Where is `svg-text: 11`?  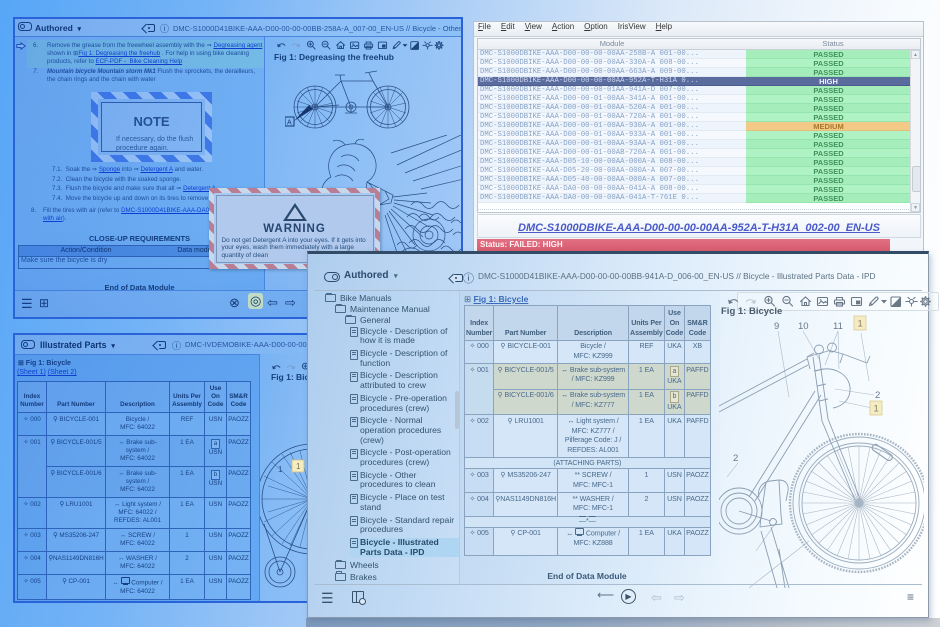 svg-text: 11 is located at coordinates (838, 326).